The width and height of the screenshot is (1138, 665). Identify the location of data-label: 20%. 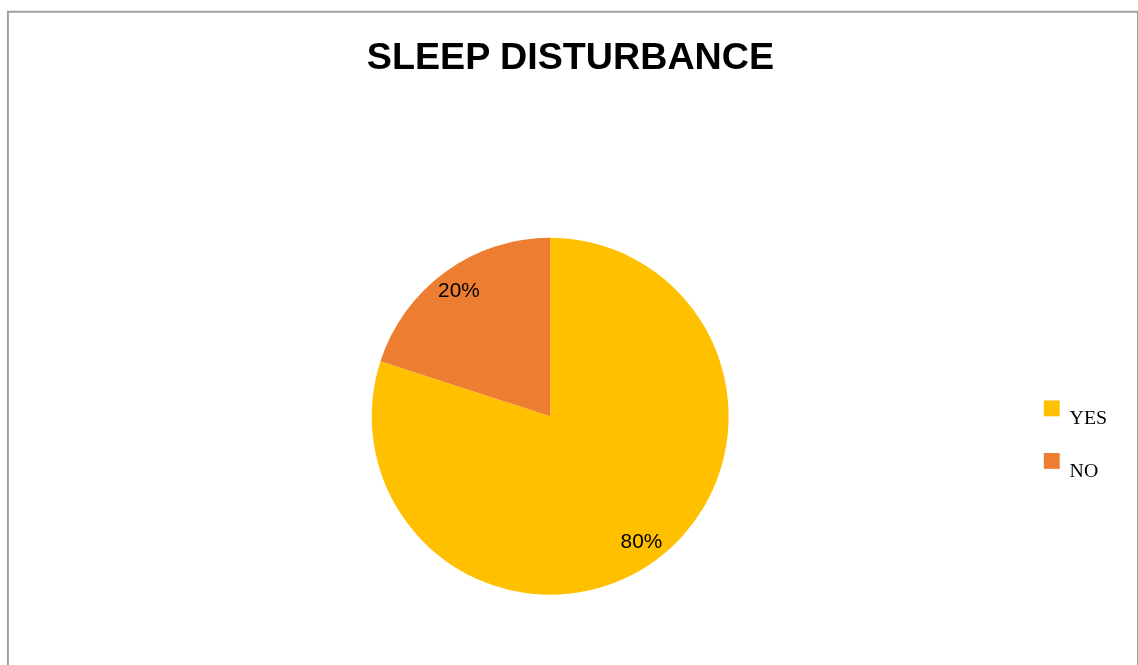
(459, 289).